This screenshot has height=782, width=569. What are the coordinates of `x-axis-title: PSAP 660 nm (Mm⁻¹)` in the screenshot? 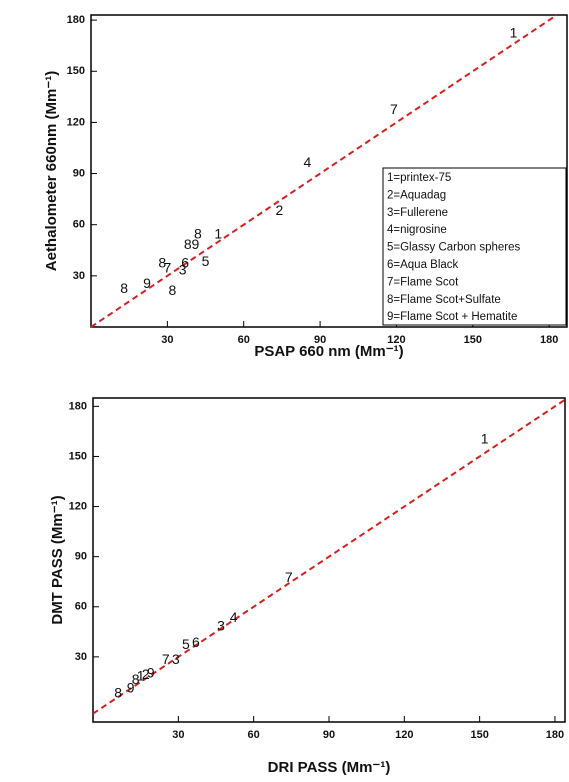 It's located at (328, 351).